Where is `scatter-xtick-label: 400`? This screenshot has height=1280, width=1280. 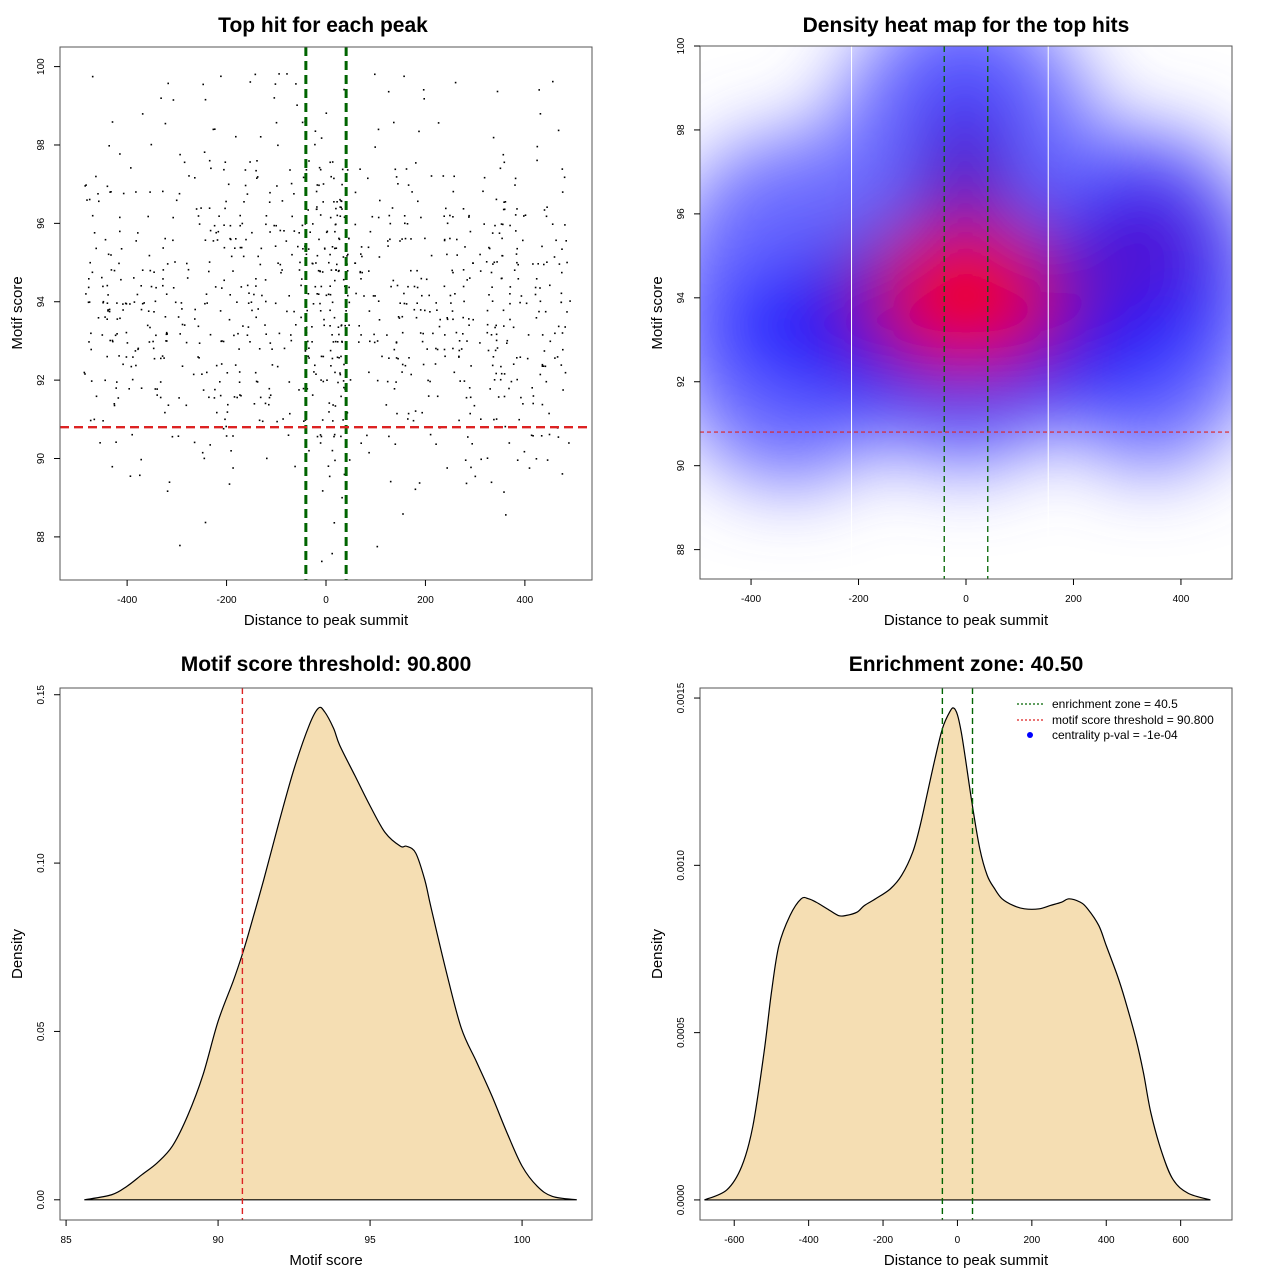 scatter-xtick-label: 400 is located at coordinates (525, 600).